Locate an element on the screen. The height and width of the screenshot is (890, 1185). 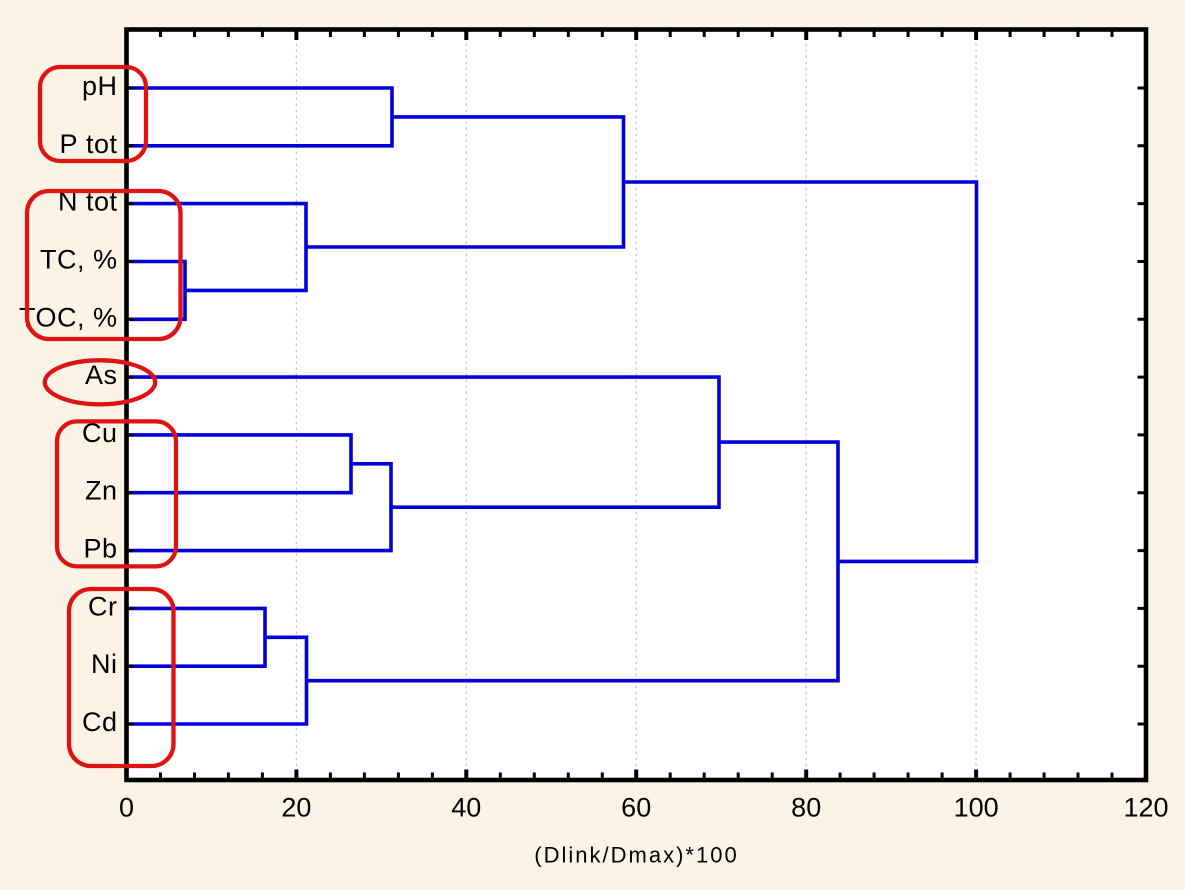
svg-text: 40 is located at coordinates (466, 808).